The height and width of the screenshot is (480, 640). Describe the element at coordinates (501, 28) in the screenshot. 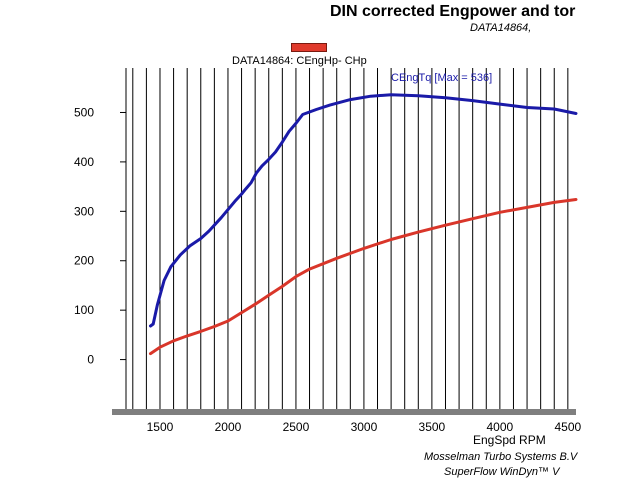

I see `chart-subtitle: DATA14864,` at that location.